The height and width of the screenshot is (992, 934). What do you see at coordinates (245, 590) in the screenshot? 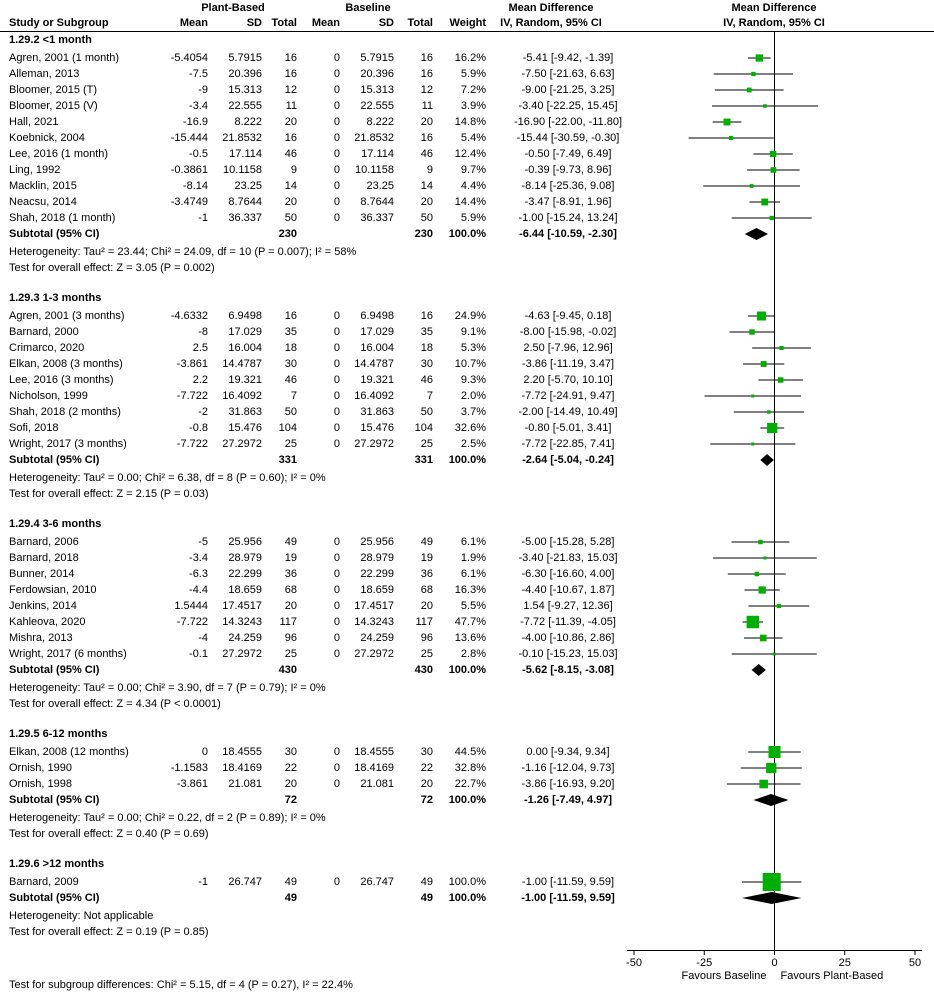
I see `pb-cell: 18.659` at bounding box center [245, 590].